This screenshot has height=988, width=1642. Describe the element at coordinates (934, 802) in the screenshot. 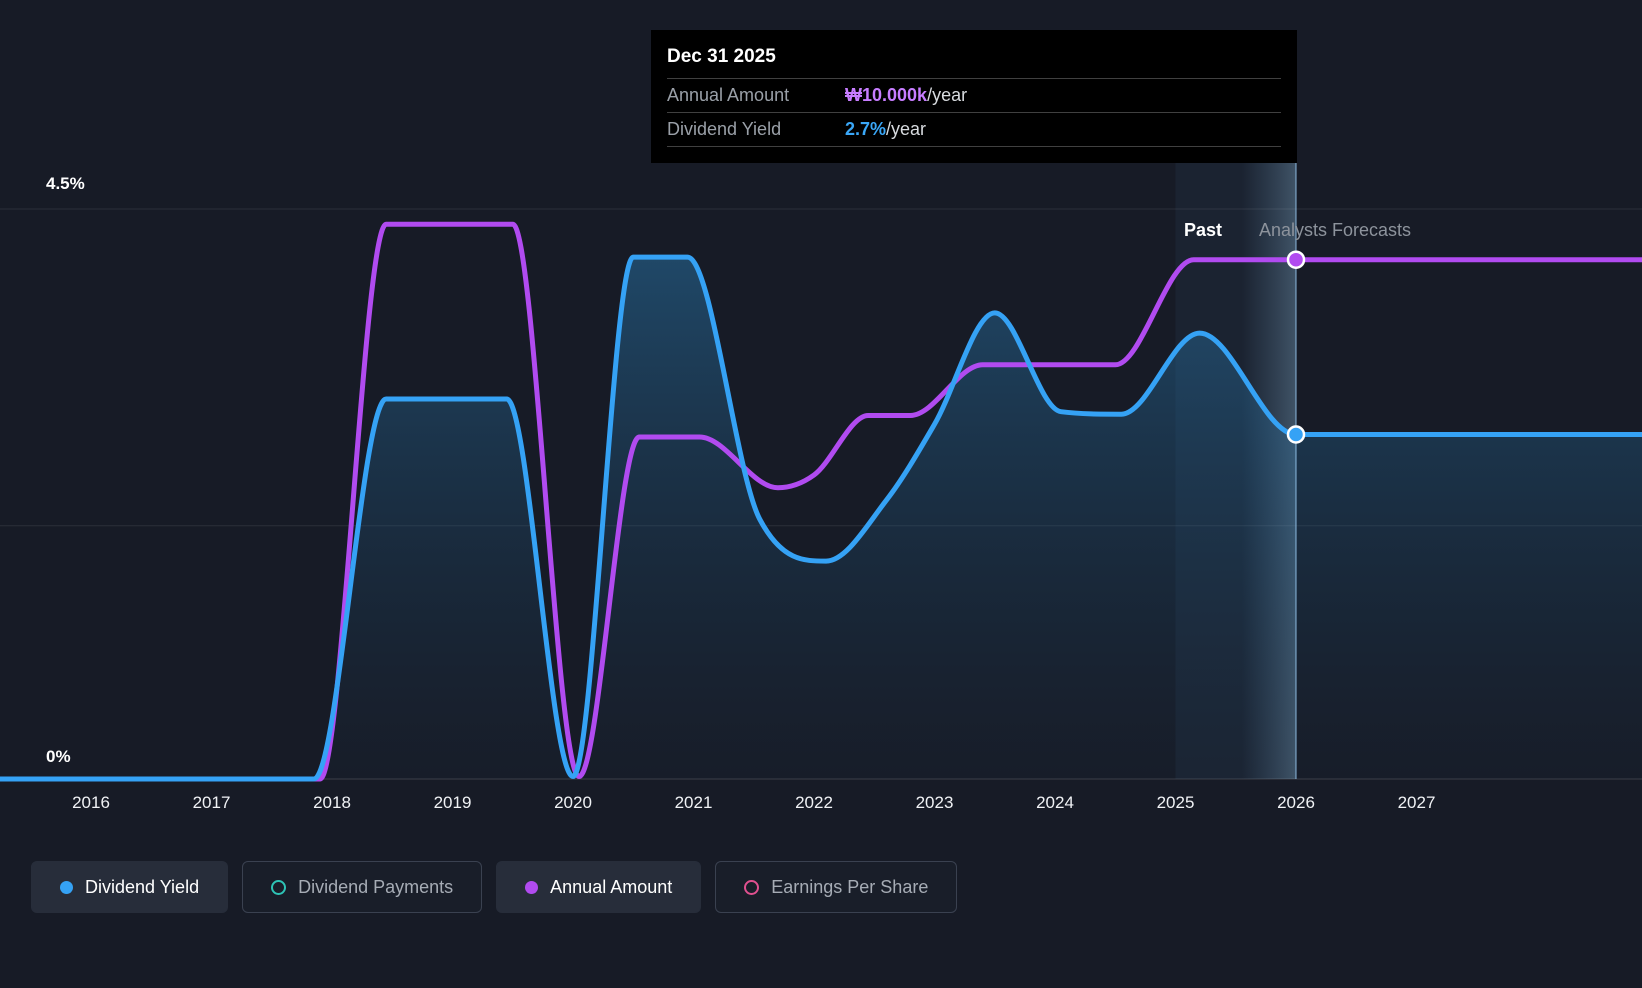

I see `x-tick-2023: 2023` at that location.